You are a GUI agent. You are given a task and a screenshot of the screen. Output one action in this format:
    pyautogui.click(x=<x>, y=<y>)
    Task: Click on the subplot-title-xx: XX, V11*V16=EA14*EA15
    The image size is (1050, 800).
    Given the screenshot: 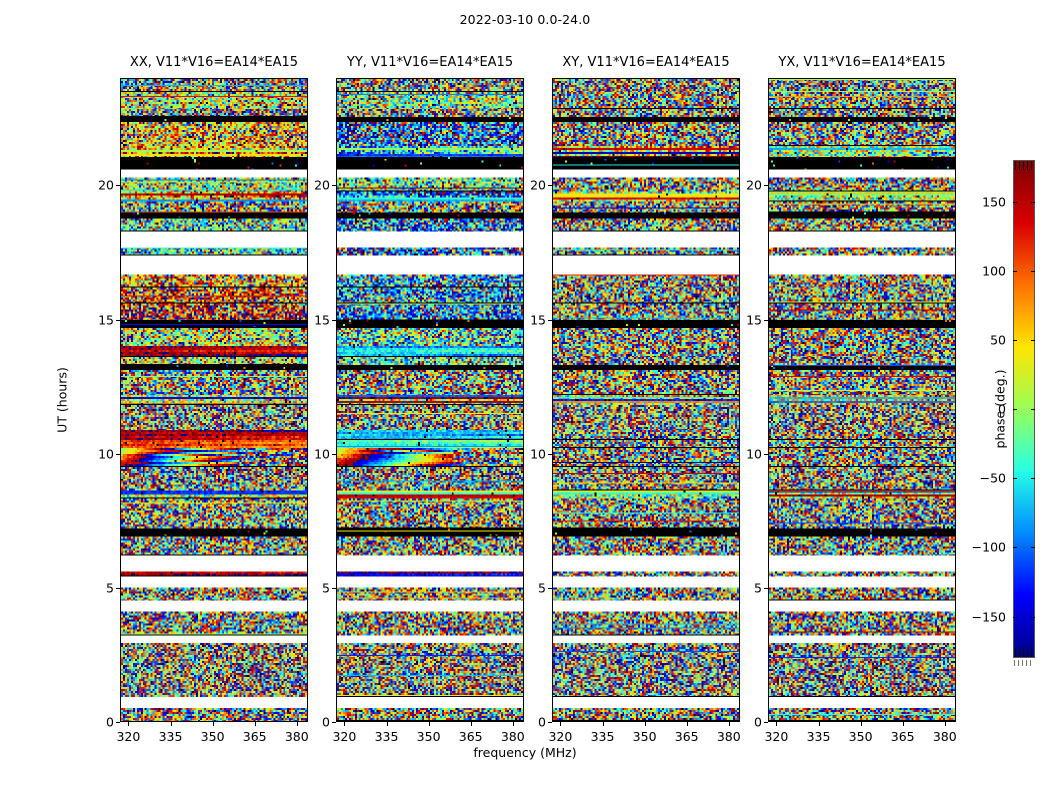 What is the action you would take?
    pyautogui.click(x=214, y=62)
    